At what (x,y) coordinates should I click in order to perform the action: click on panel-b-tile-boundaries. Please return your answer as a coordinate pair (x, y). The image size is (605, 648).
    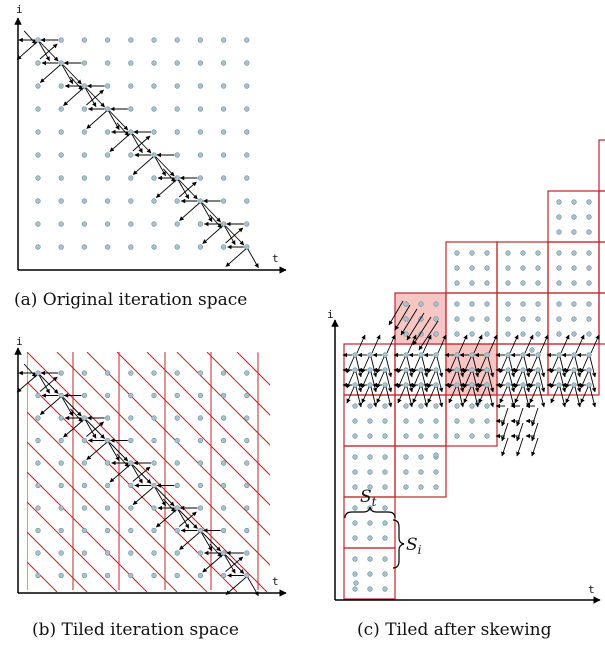
    Looking at the image, I should click on (148, 472).